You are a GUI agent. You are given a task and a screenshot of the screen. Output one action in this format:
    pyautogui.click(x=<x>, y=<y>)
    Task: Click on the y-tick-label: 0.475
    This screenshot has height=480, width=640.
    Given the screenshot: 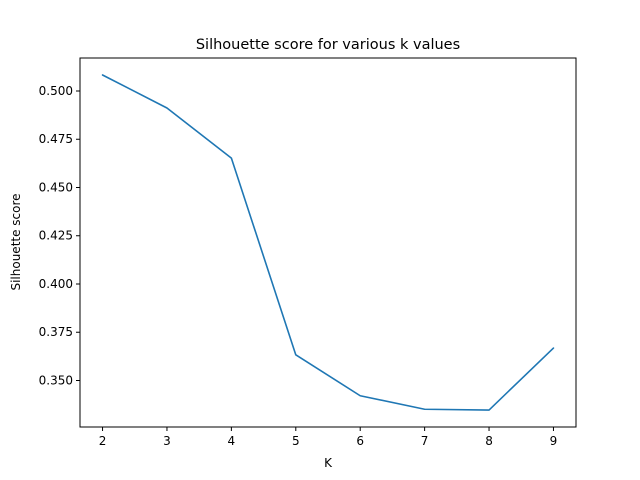 What is the action you would take?
    pyautogui.click(x=56, y=139)
    